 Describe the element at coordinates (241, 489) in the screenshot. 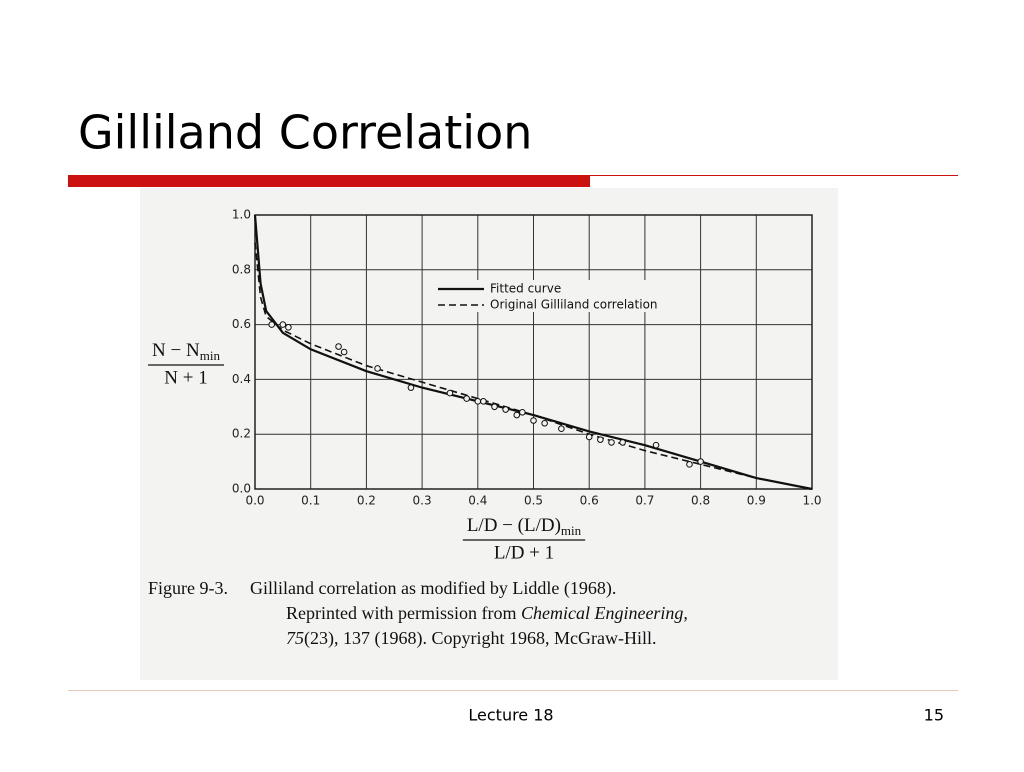

I see `y-tick-label: 0.0` at that location.